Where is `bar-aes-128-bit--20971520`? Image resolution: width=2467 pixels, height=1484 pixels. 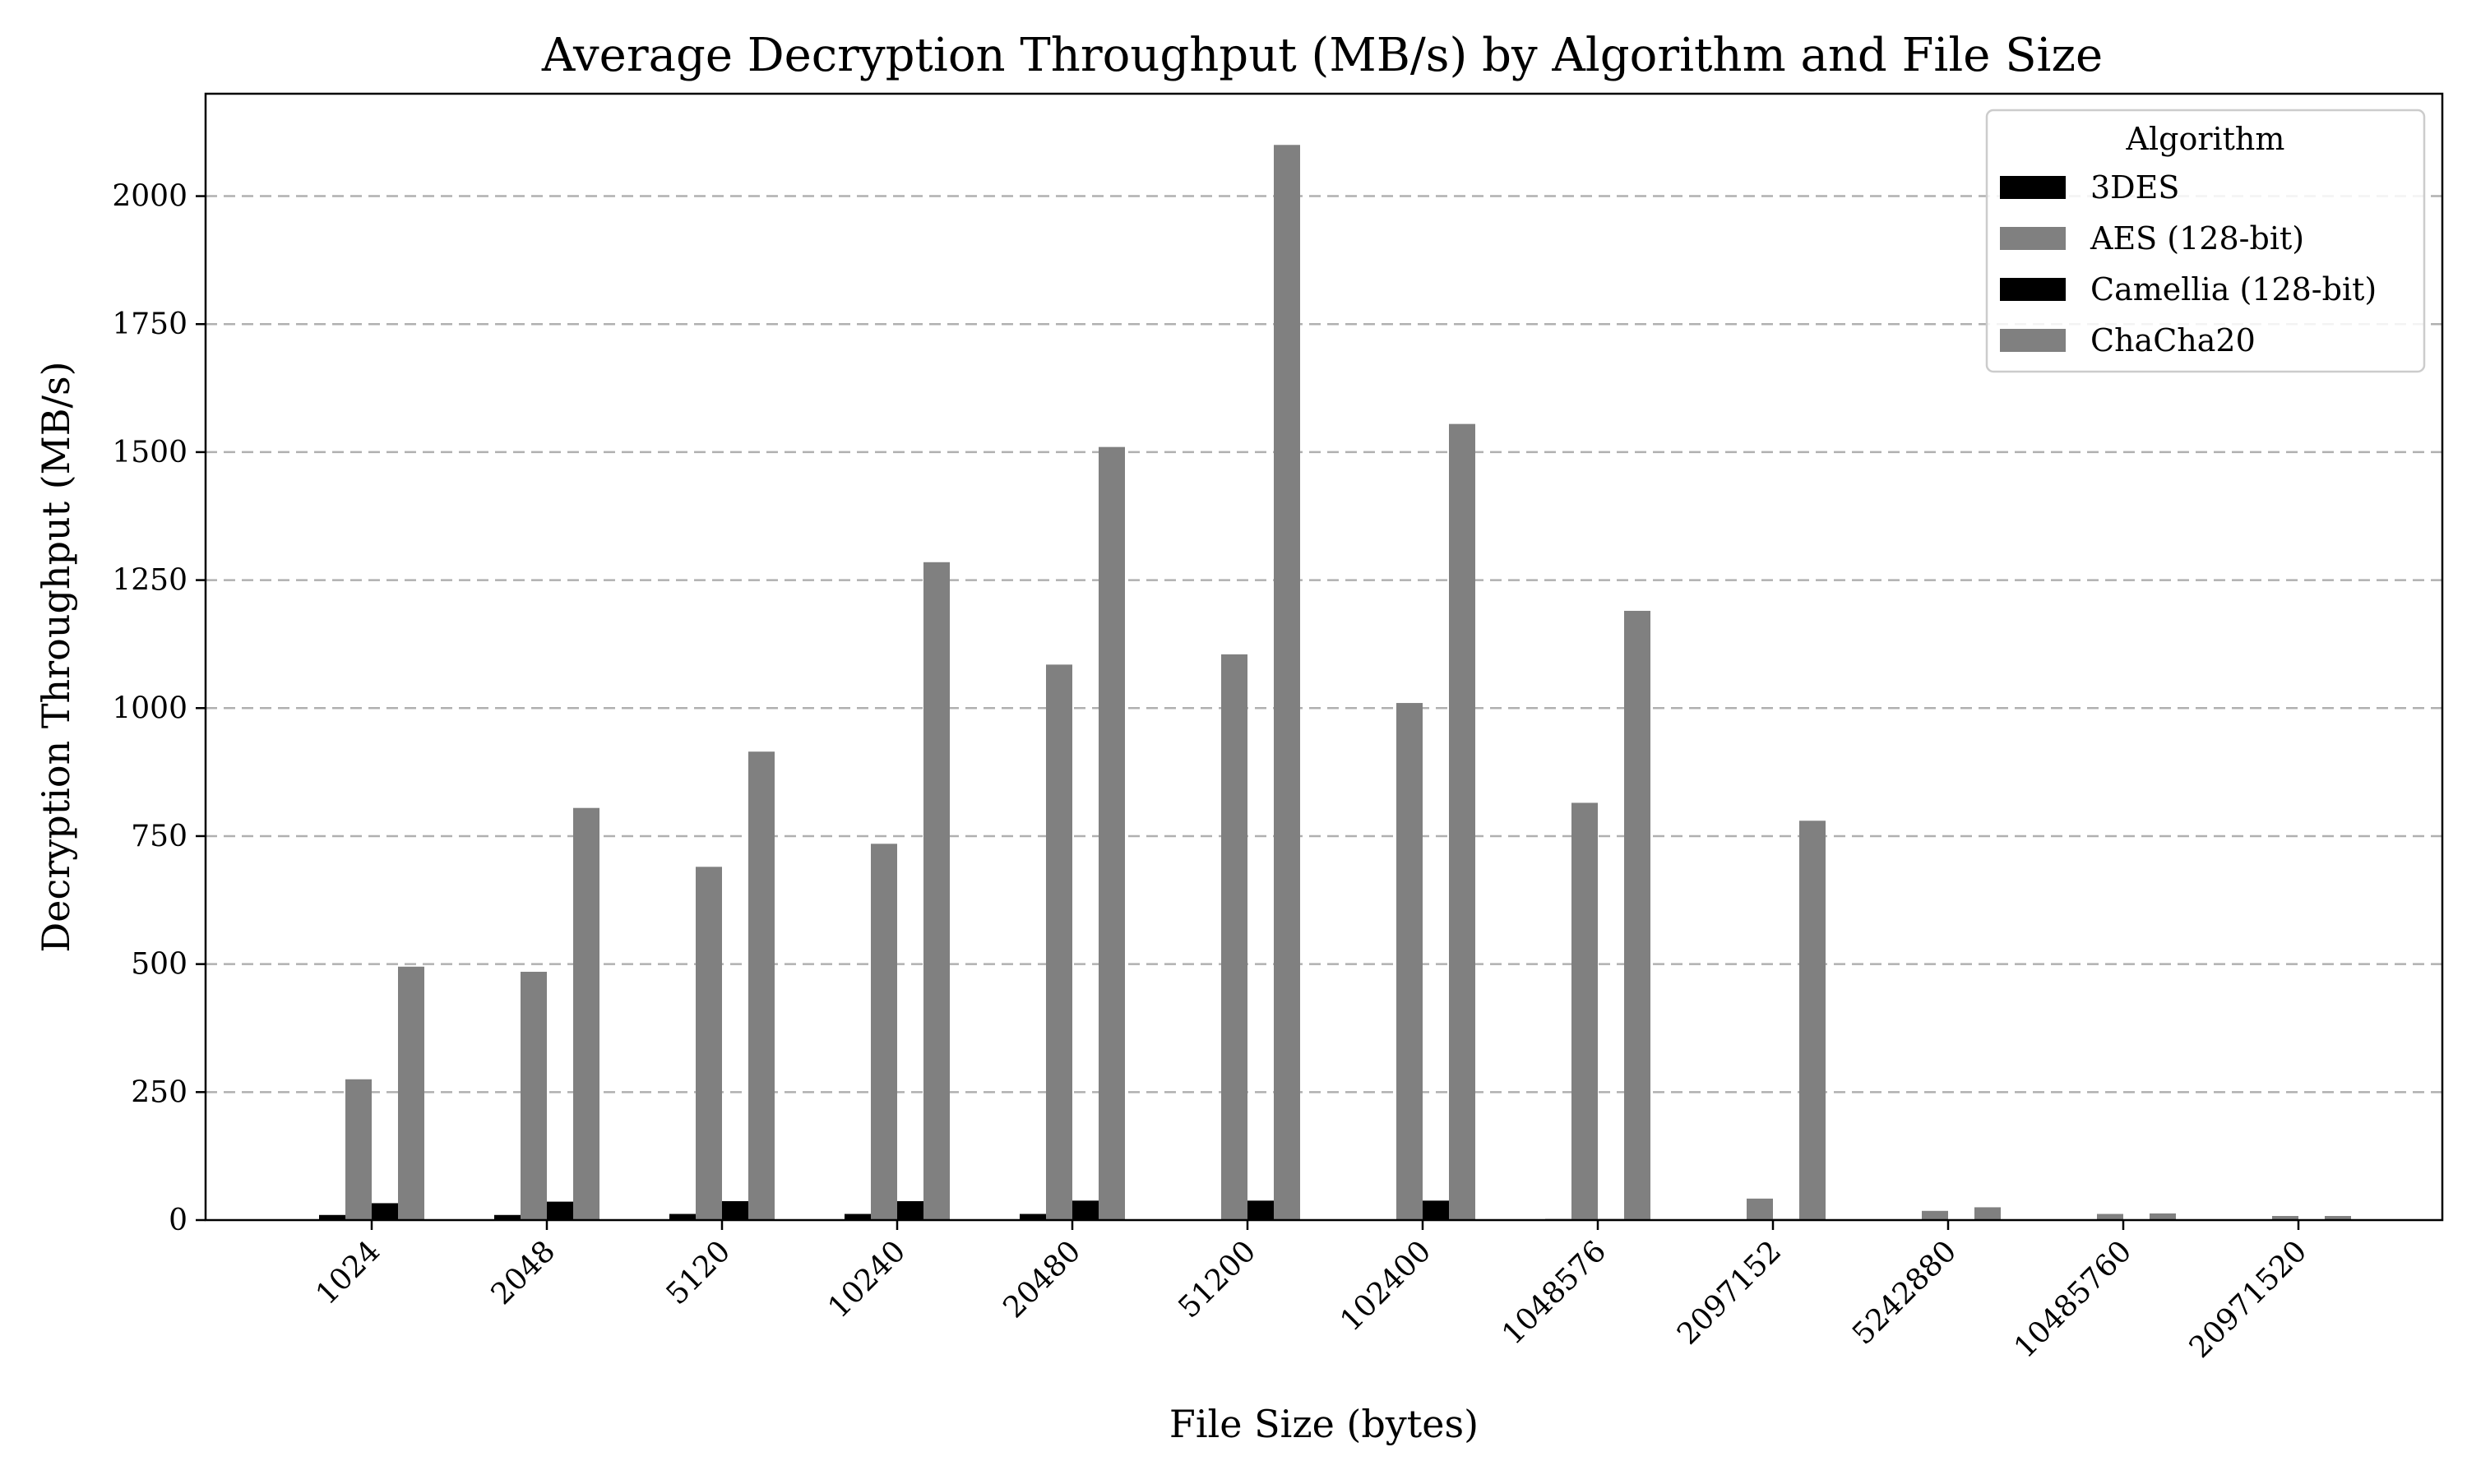
bar-aes-128-bit--20971520 is located at coordinates (2285, 1218).